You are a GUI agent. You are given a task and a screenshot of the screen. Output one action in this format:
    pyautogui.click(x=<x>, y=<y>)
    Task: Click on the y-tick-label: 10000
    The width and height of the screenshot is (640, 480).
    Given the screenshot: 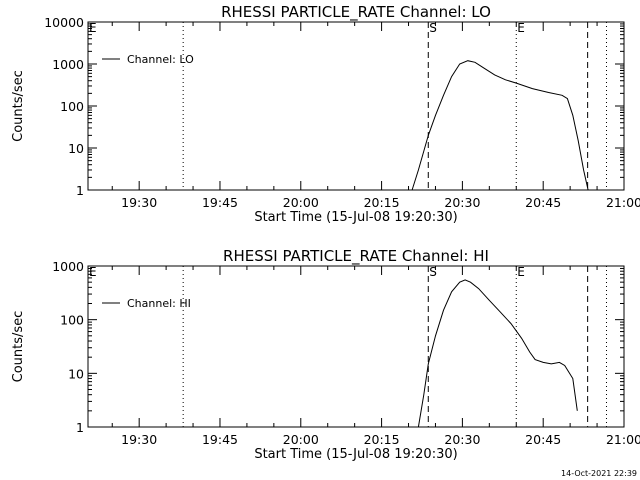 What is the action you would take?
    pyautogui.click(x=64, y=22)
    